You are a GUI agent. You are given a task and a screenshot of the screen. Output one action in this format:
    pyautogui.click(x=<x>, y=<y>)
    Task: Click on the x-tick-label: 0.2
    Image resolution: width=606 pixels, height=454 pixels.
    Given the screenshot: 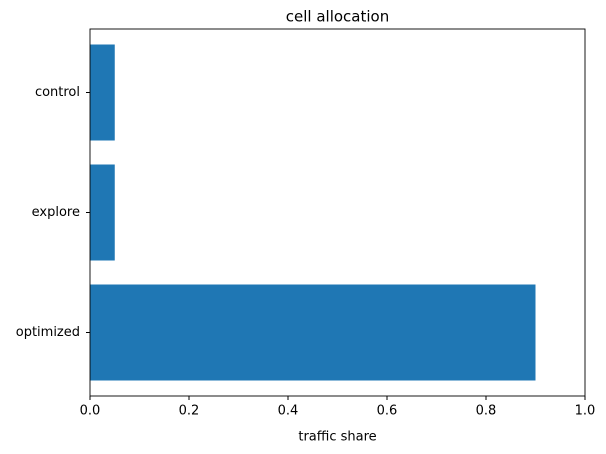 What is the action you would take?
    pyautogui.click(x=189, y=411)
    